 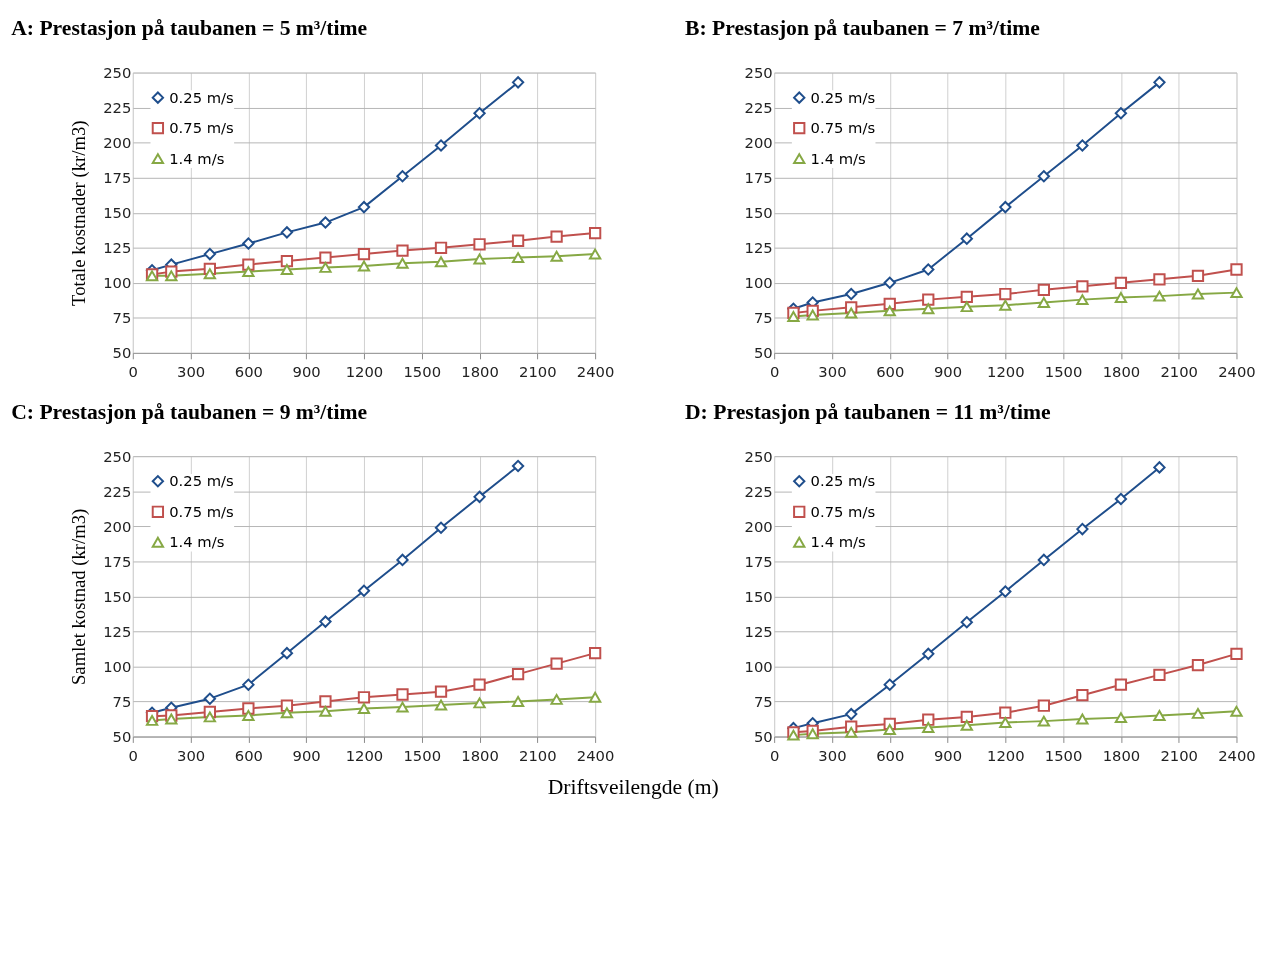 What do you see at coordinates (863, 28) in the screenshot?
I see `chart-title: B: Prestasjon på taubanen = 7 m³/time` at bounding box center [863, 28].